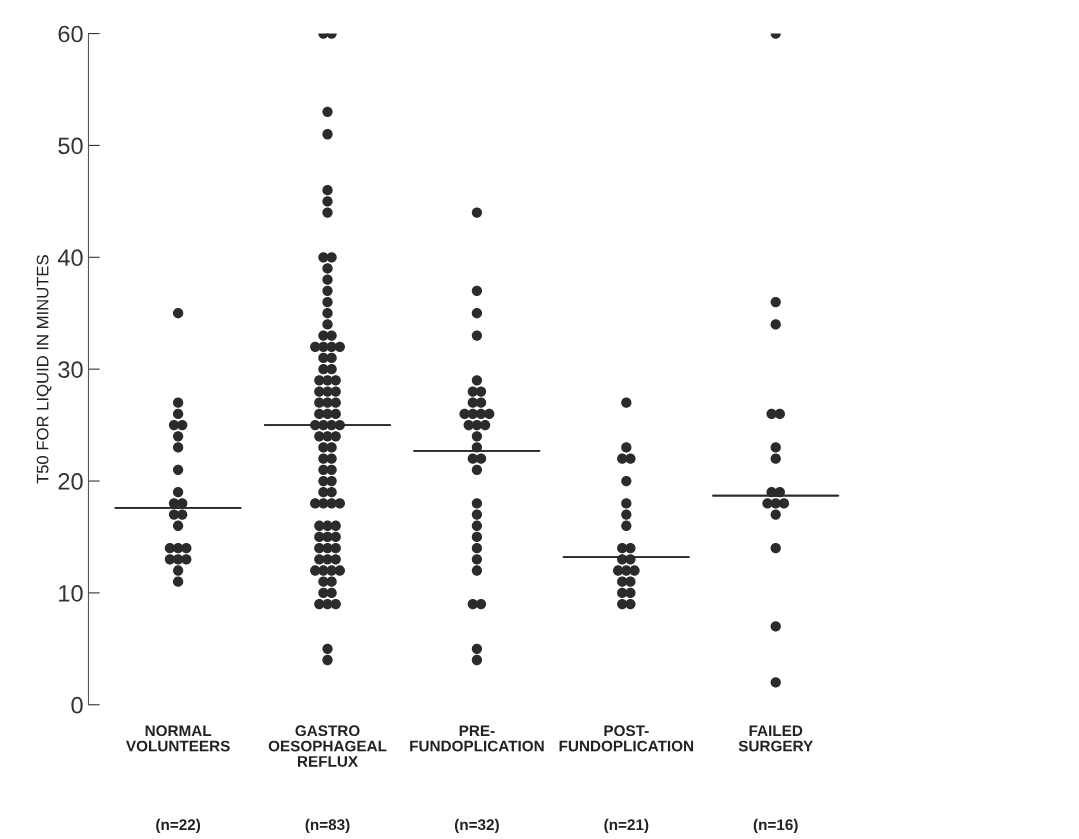  I want to click on y-tick-label: 10, so click(71, 593).